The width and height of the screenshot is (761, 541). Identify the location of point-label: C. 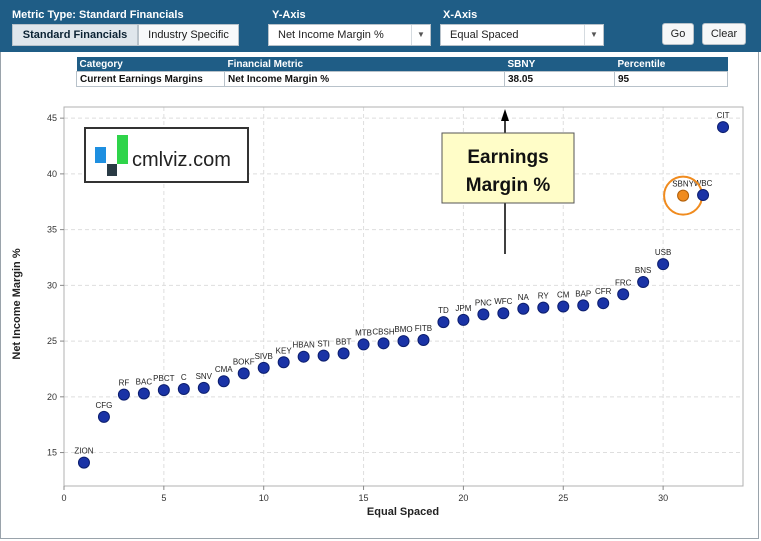
(184, 377).